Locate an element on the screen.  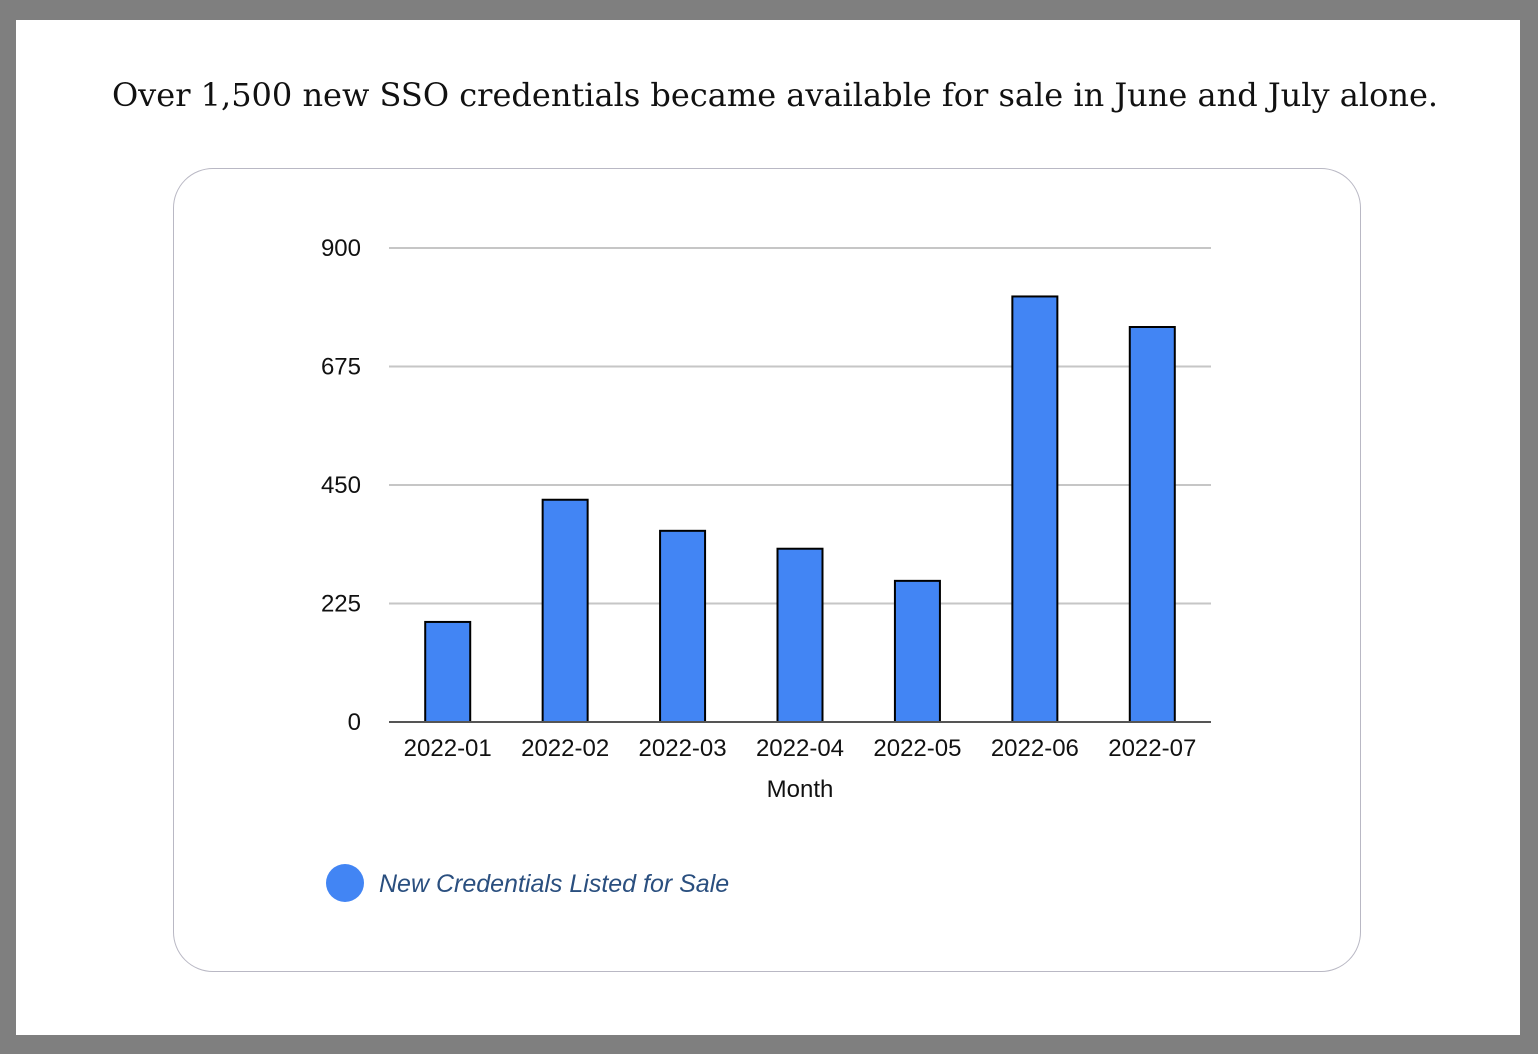
y-tick-label: 450 is located at coordinates (341, 485).